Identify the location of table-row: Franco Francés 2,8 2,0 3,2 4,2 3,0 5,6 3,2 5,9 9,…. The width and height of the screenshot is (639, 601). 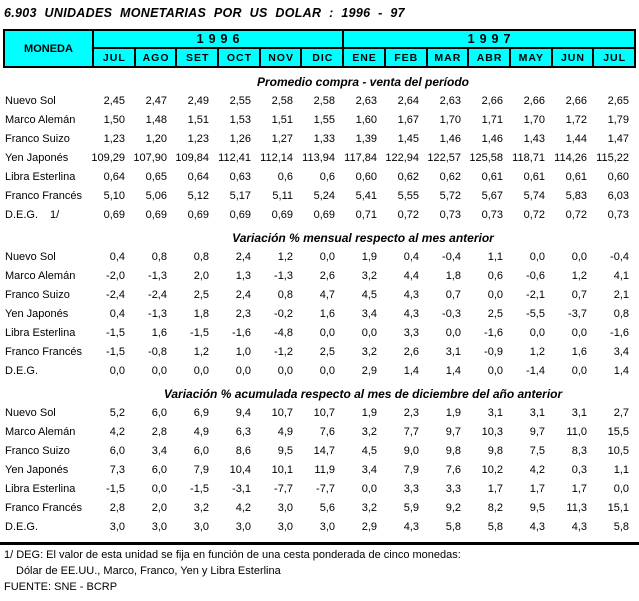
(319, 507).